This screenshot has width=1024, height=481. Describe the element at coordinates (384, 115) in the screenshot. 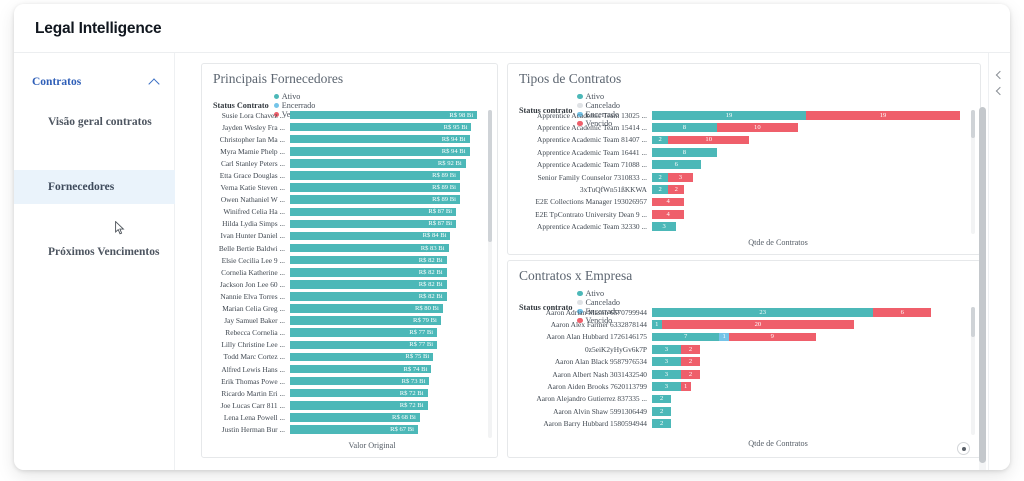

I see `bar-segment-ativo: R$ 98 Bi` at that location.